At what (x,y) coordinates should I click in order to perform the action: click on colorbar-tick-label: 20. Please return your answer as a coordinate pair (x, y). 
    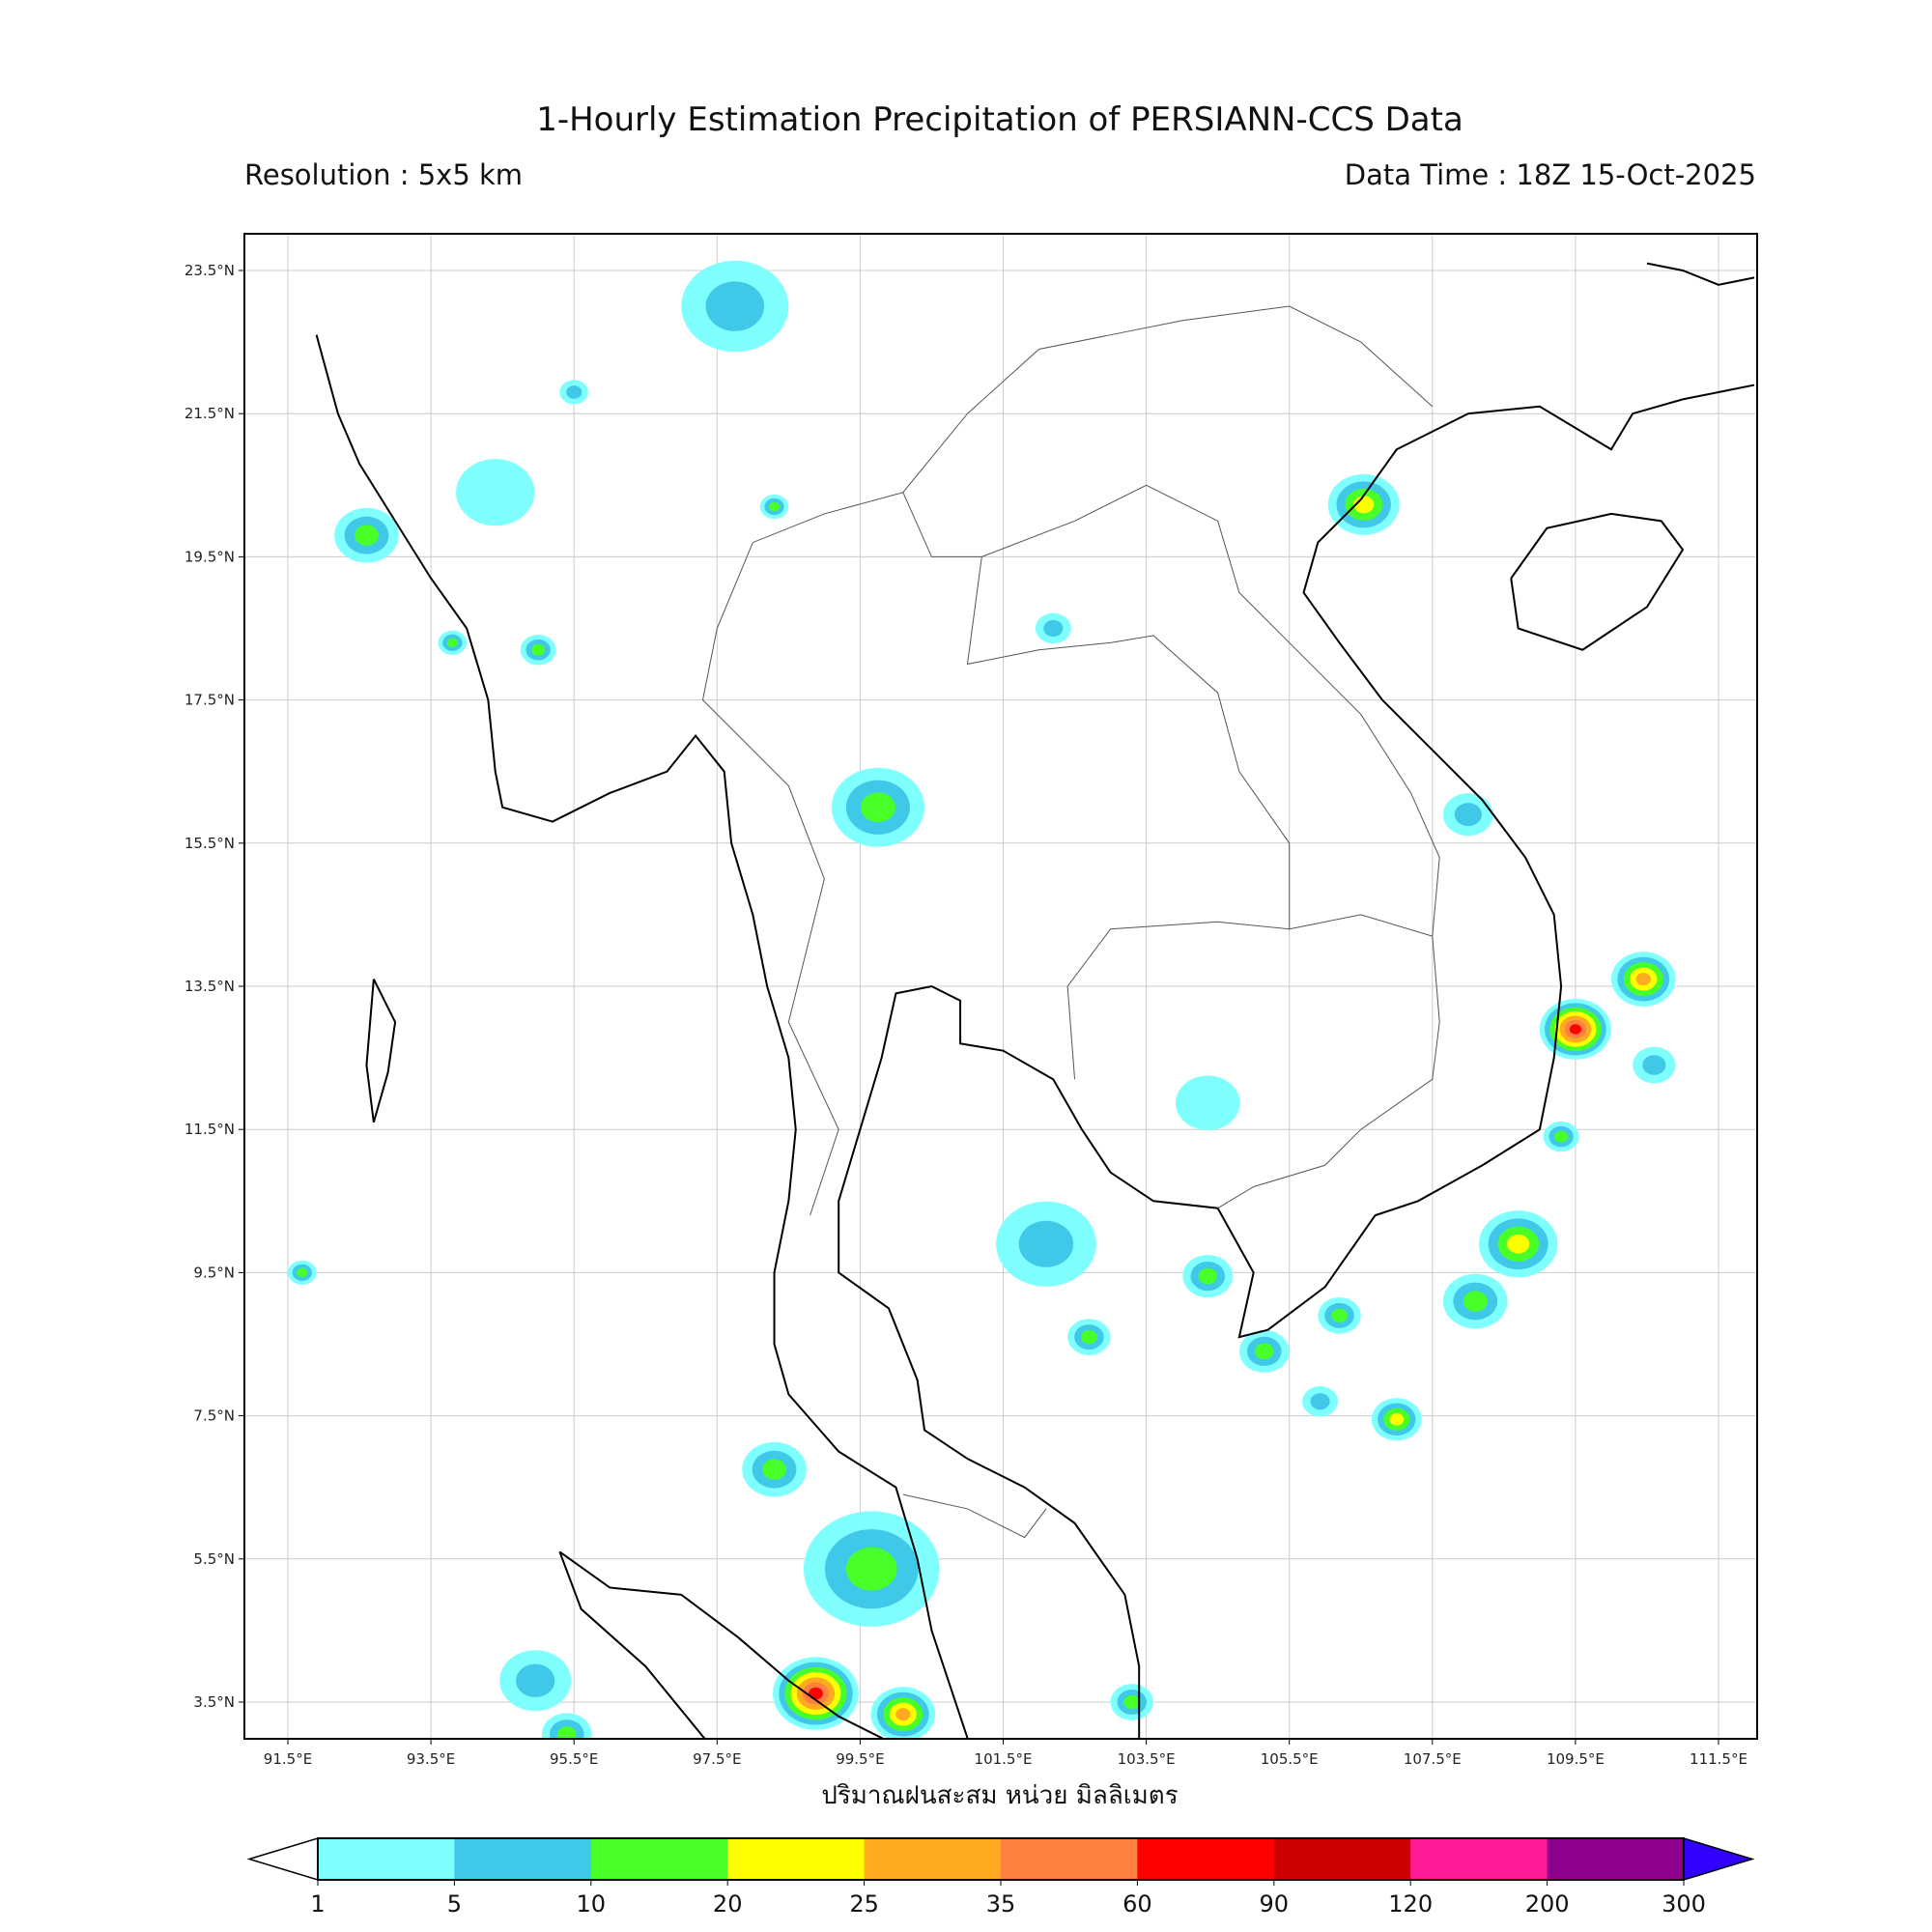
    Looking at the image, I should click on (728, 1904).